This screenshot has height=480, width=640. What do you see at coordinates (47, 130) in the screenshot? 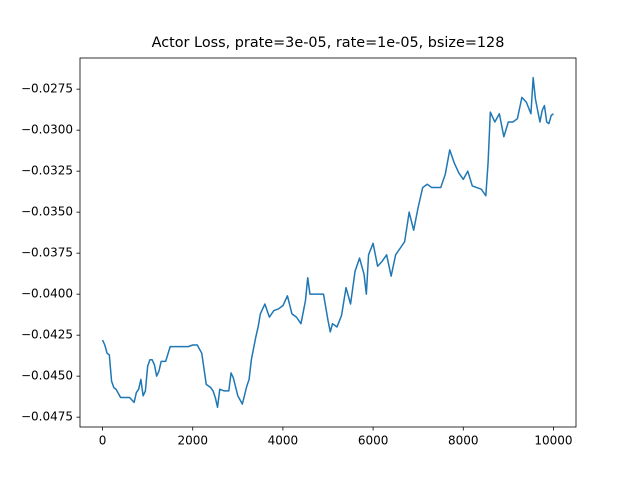
I see `y-tick-label: −0.0300` at bounding box center [47, 130].